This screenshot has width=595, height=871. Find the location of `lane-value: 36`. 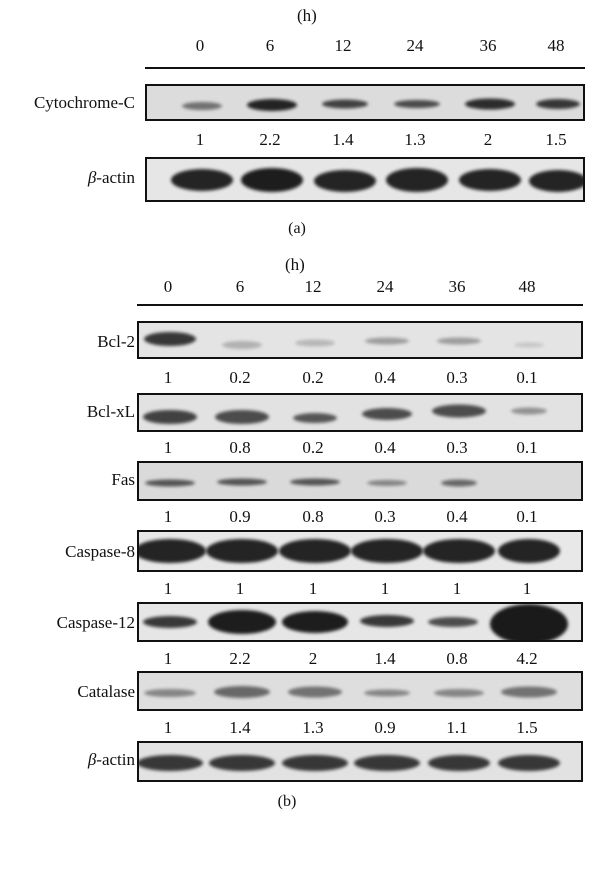

lane-value: 36 is located at coordinates (457, 286).